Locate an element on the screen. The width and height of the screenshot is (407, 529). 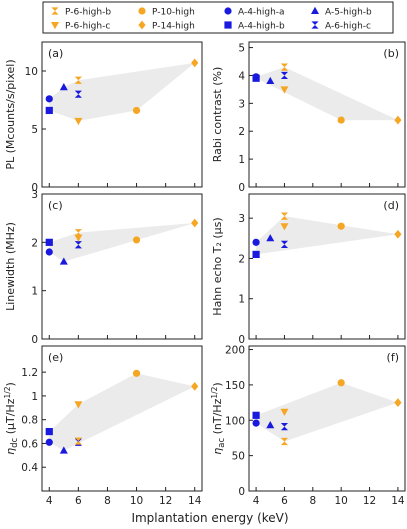
legend-label: A-4-high-a is located at coordinates (261, 13).